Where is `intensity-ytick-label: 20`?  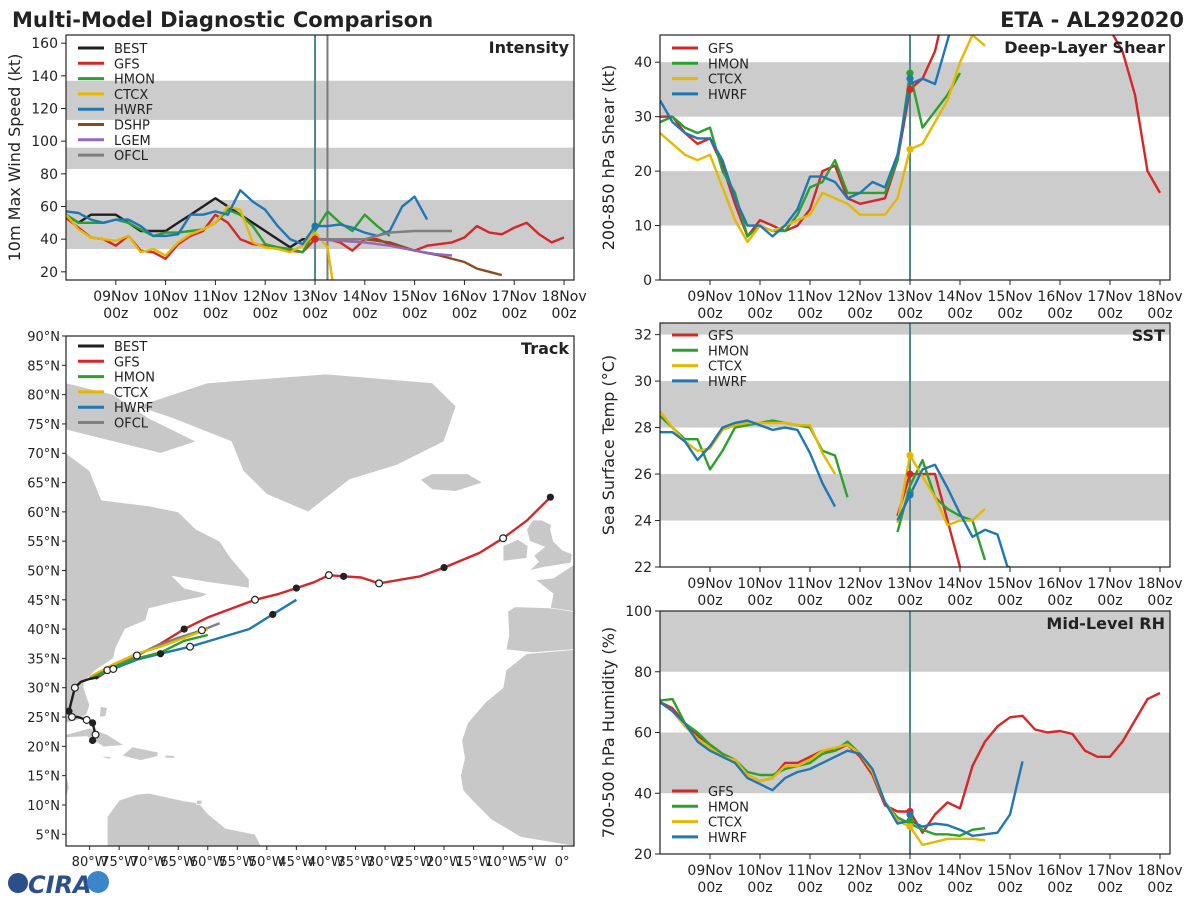
intensity-ytick-label: 20 is located at coordinates (49, 273).